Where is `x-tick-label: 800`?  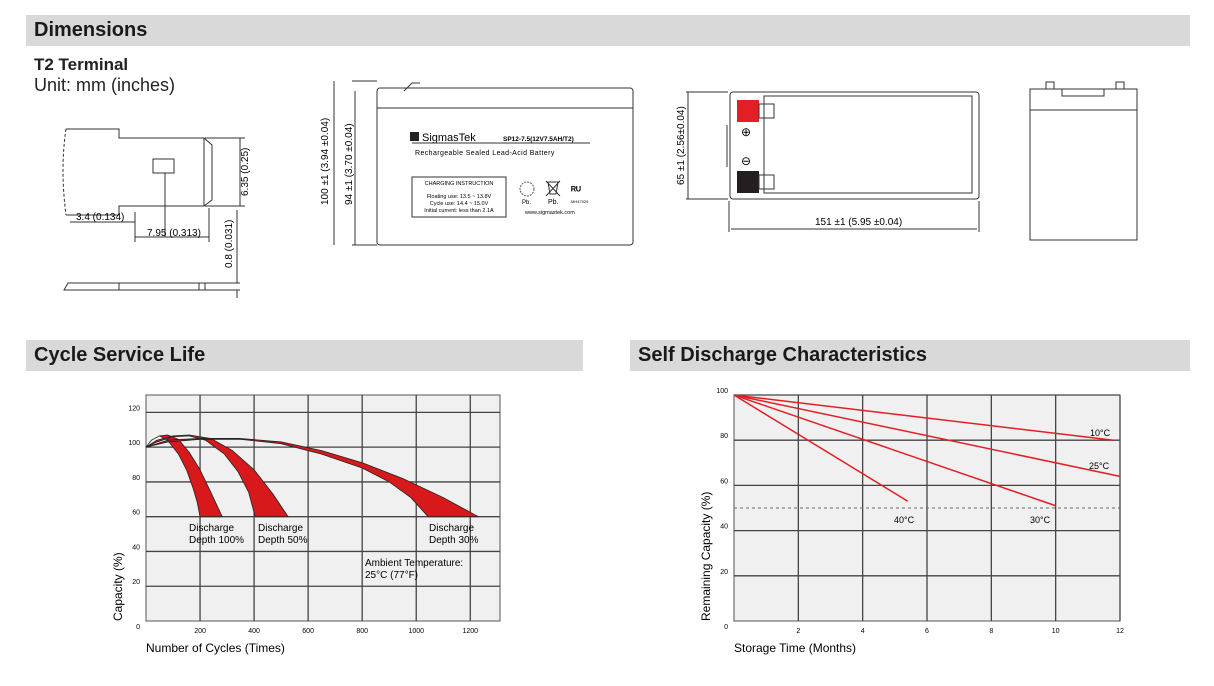 x-tick-label: 800 is located at coordinates (362, 631).